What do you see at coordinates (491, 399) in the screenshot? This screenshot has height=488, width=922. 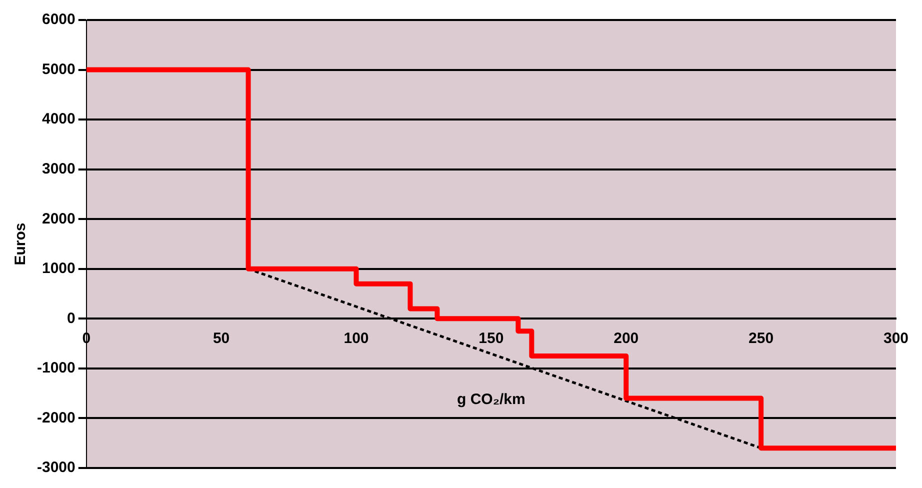 I see `x-axis-title: g CO₂/km` at bounding box center [491, 399].